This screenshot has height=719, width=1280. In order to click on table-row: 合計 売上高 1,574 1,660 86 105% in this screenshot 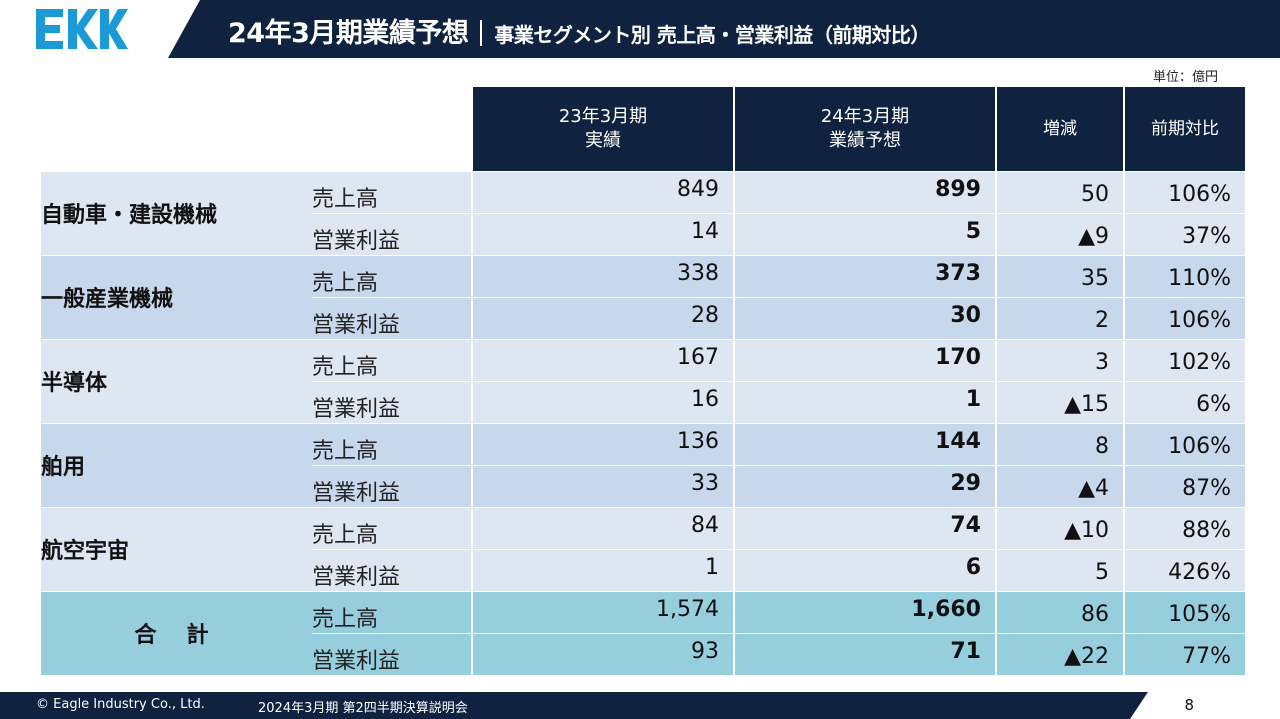, I will do `click(643, 632)`.